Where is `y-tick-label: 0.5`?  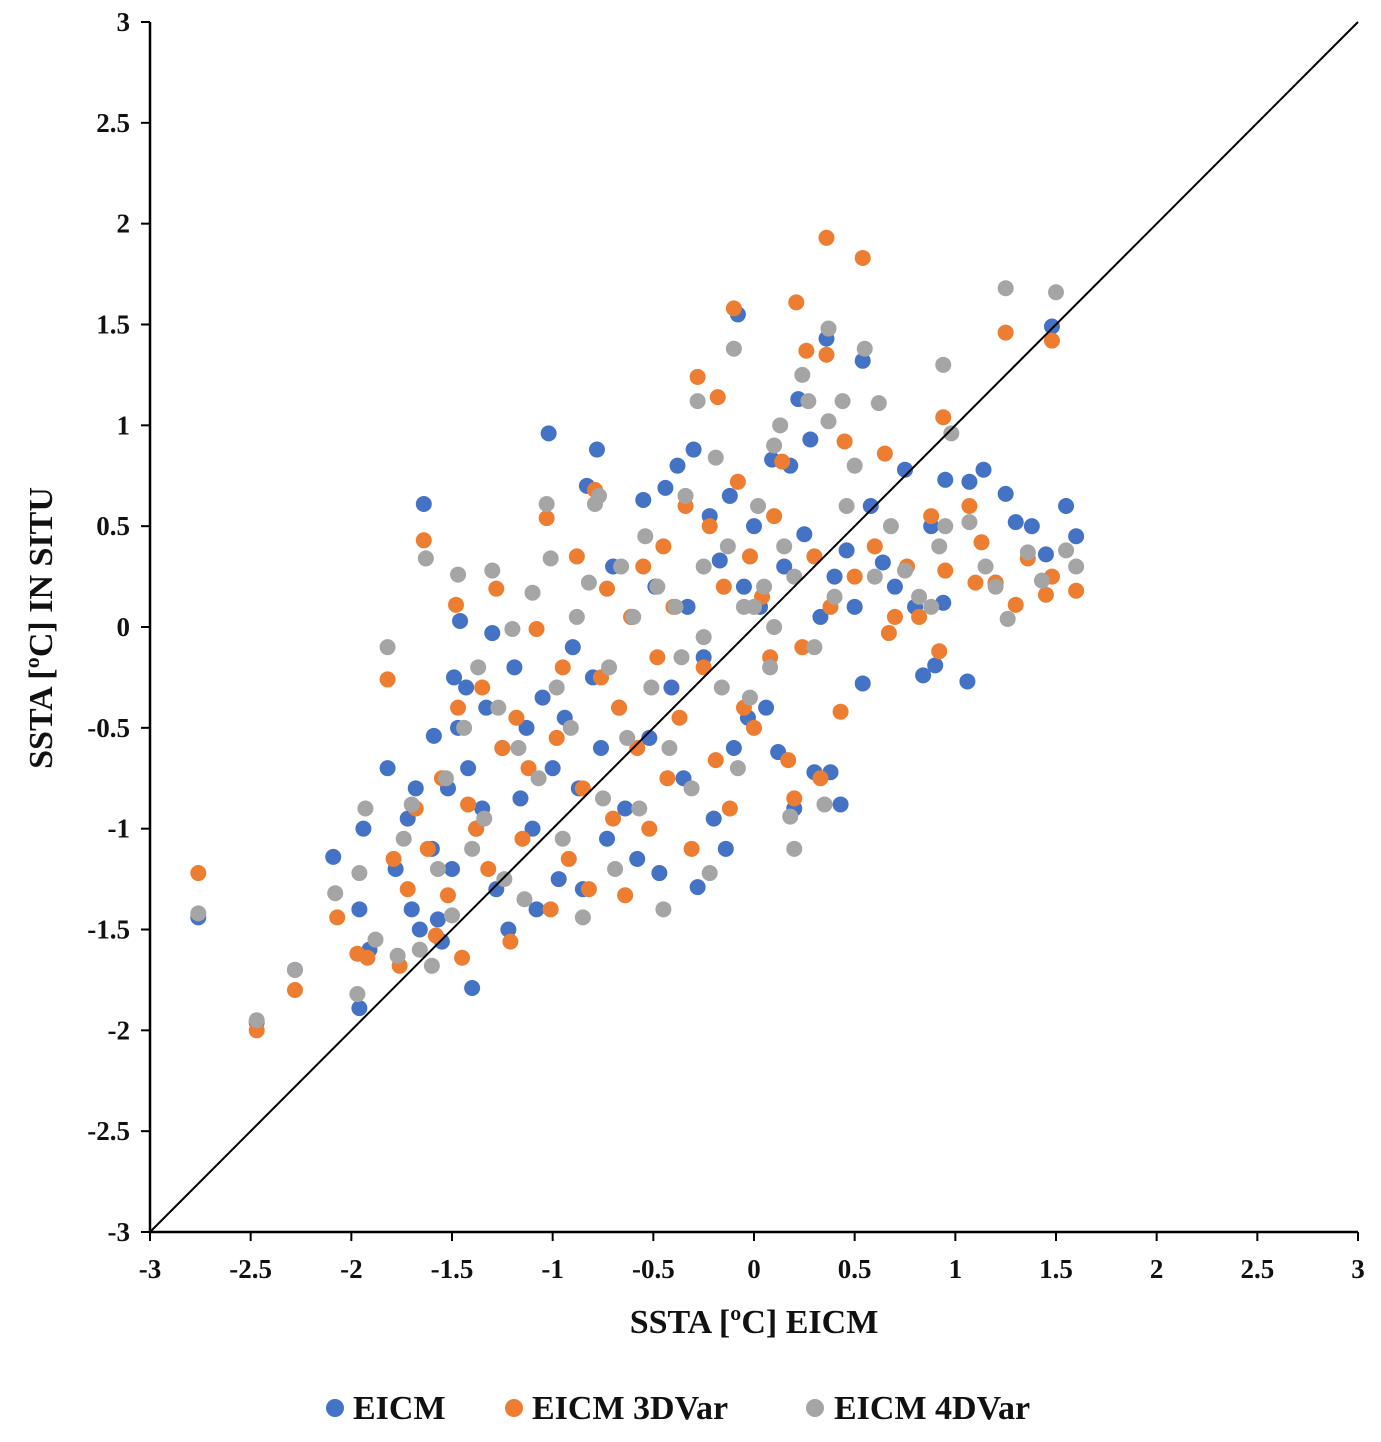 y-tick-label: 0.5 is located at coordinates (113, 526).